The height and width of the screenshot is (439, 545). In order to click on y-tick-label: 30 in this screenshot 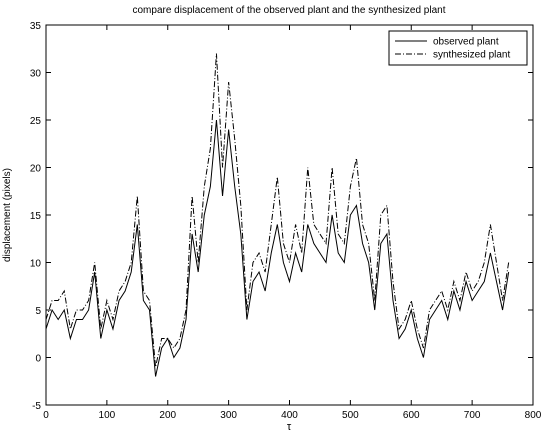, I will do `click(36, 74)`.